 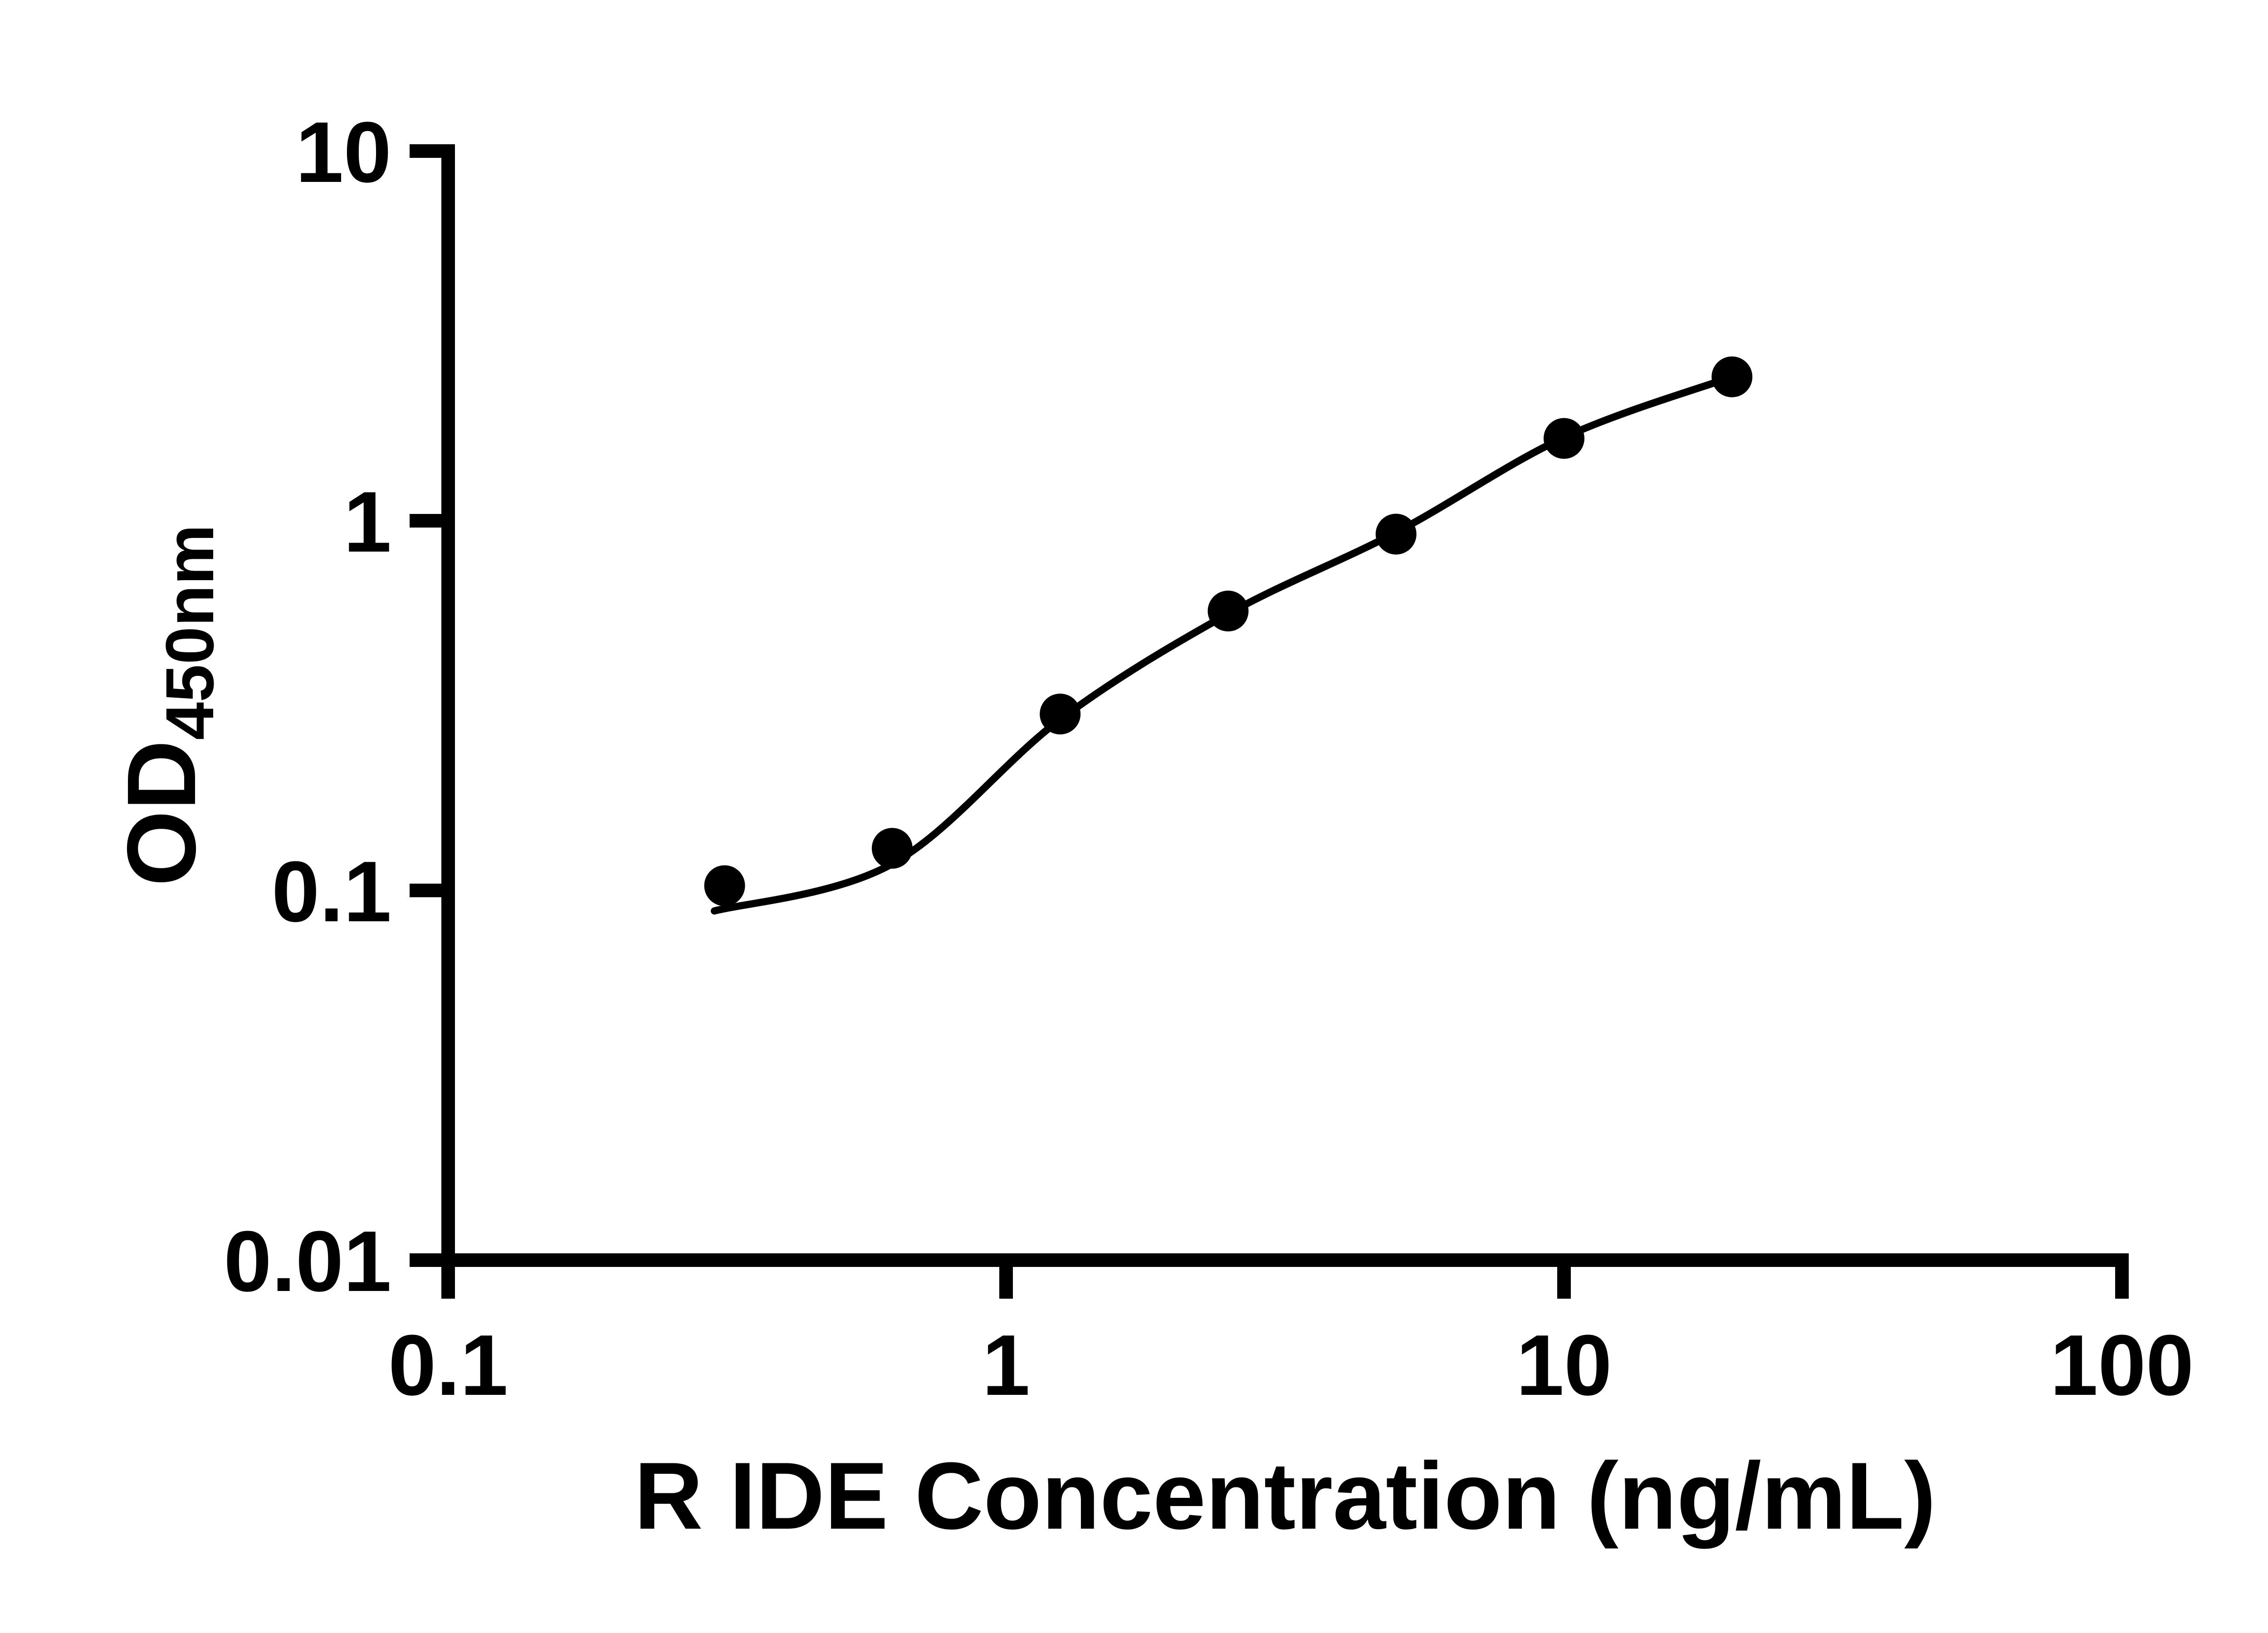 What do you see at coordinates (161, 813) in the screenshot?
I see `y-axis-title-main: OD` at bounding box center [161, 813].